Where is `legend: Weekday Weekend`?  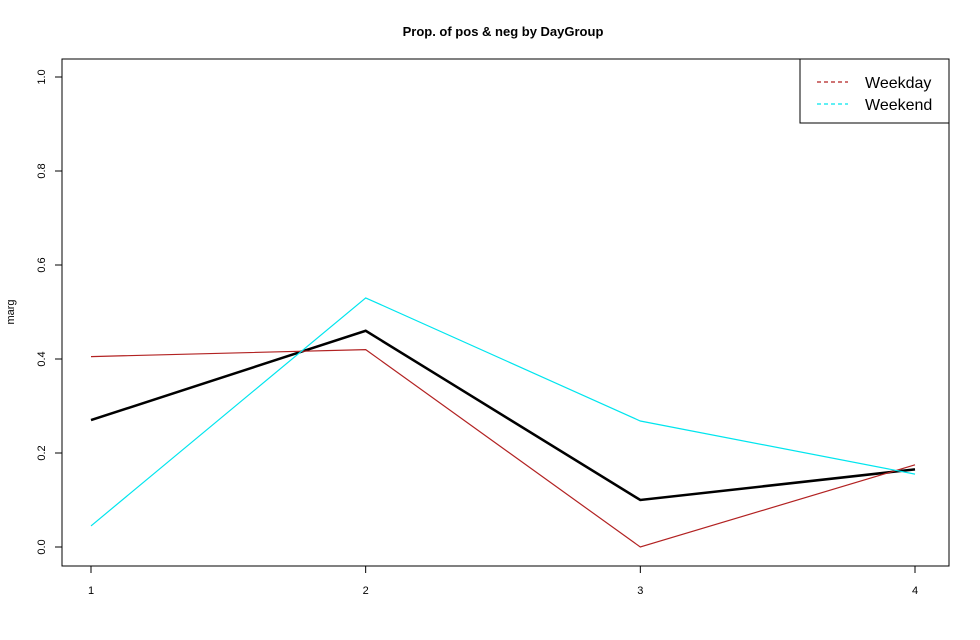 legend: Weekday Weekend is located at coordinates (874, 91).